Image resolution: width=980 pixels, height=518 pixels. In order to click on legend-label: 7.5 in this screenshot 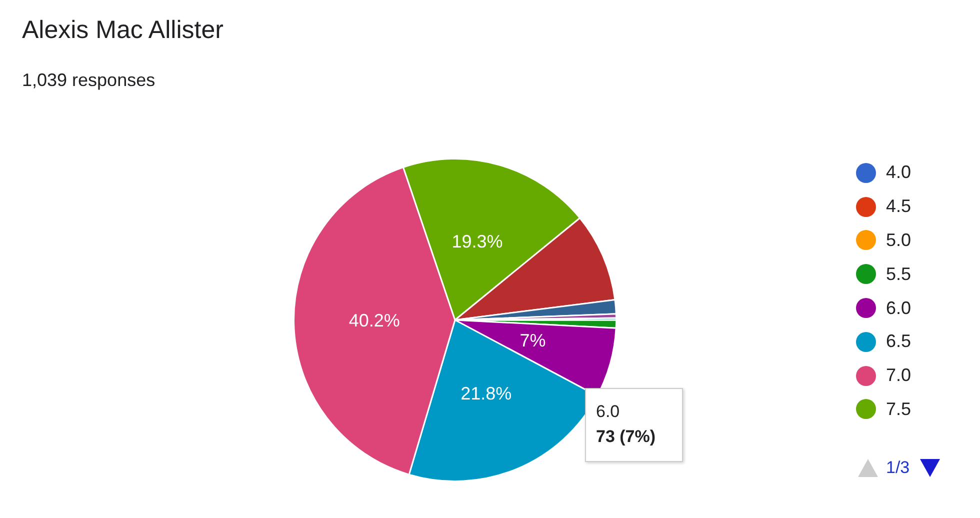, I will do `click(899, 409)`.